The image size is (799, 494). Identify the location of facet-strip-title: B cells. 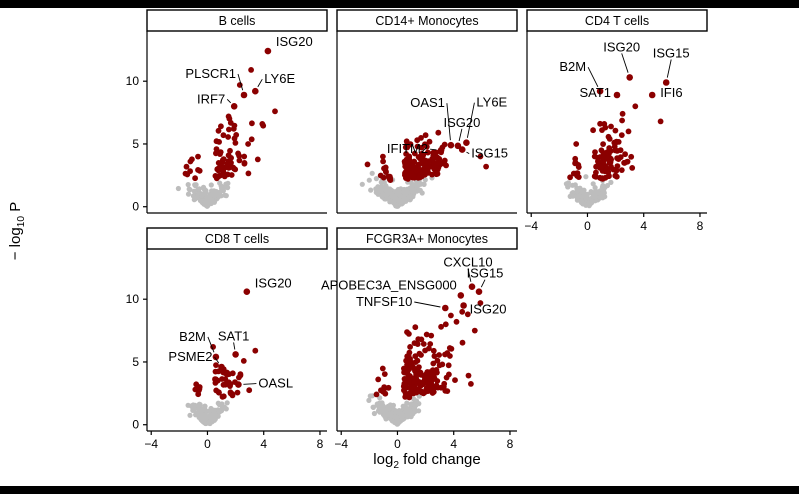
(237, 21).